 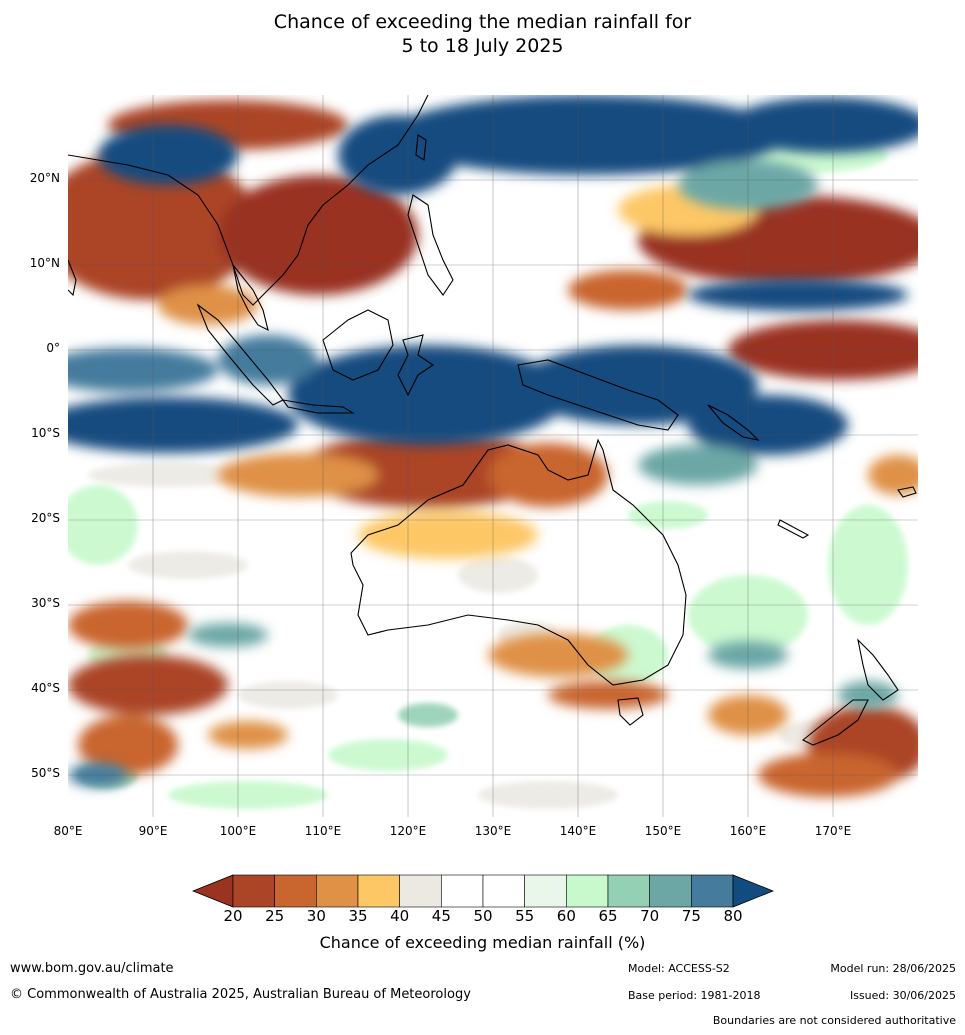 I want to click on colorbar-tick-label: 35, so click(x=358, y=916).